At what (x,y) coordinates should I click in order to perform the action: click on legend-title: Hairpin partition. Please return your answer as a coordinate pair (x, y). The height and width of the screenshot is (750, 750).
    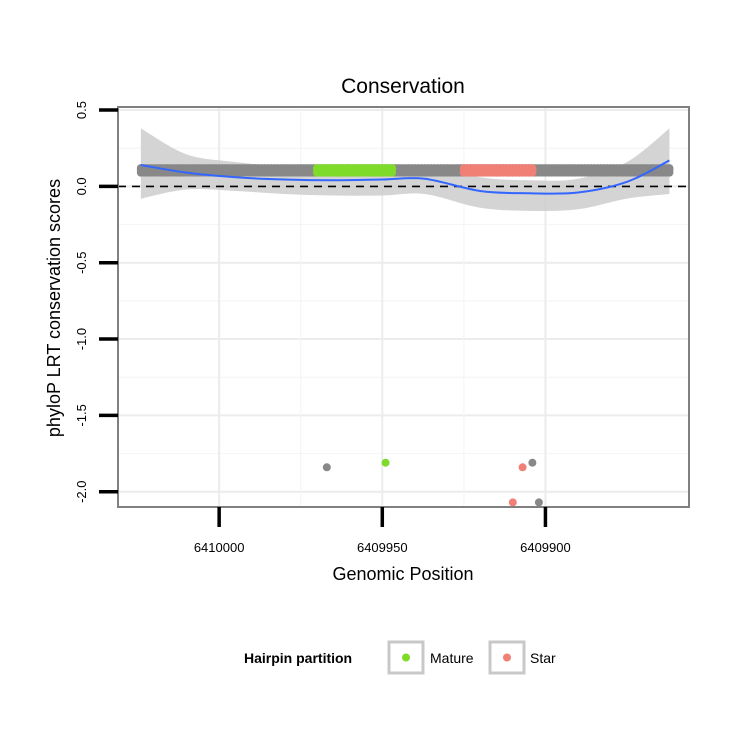
    Looking at the image, I should click on (298, 658).